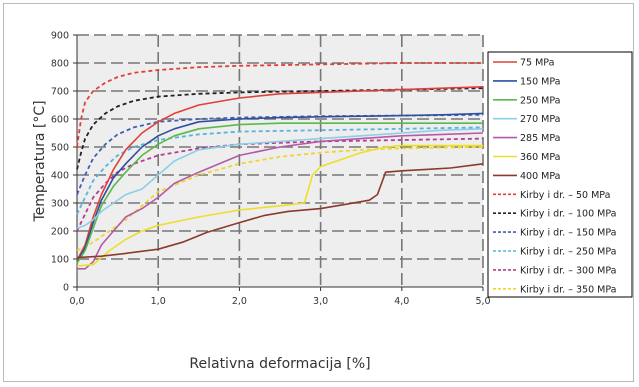 The width and height of the screenshot is (639, 387). I want to click on legend-label: 400 MPa, so click(540, 176).